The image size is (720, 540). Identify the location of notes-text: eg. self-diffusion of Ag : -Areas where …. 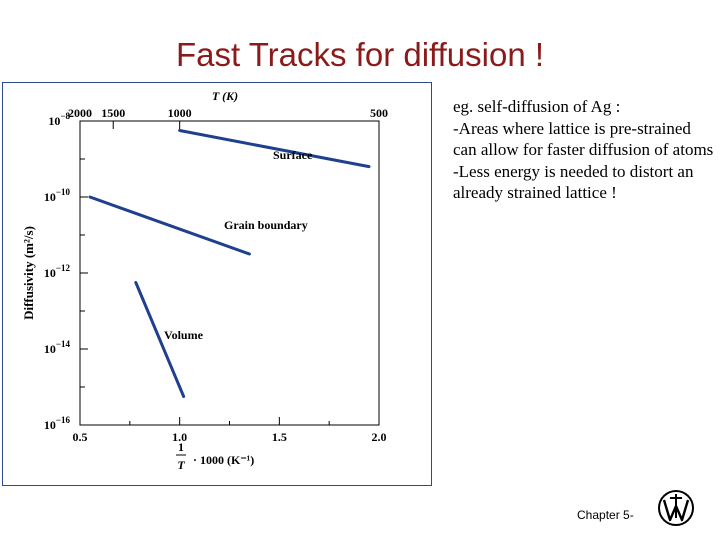
(584, 150).